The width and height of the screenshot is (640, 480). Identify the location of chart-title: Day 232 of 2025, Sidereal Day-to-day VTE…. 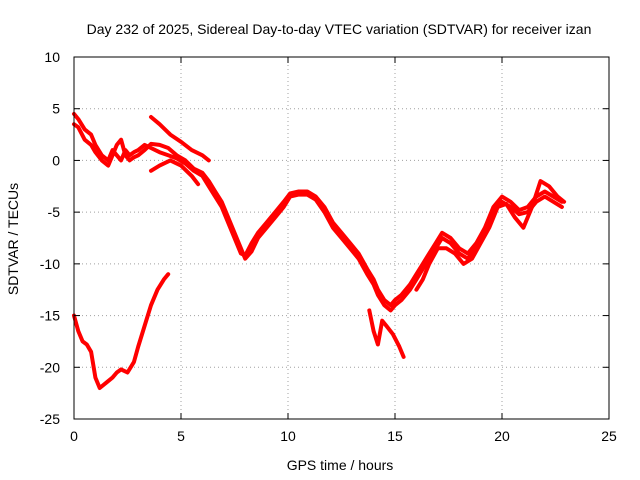
(339, 29).